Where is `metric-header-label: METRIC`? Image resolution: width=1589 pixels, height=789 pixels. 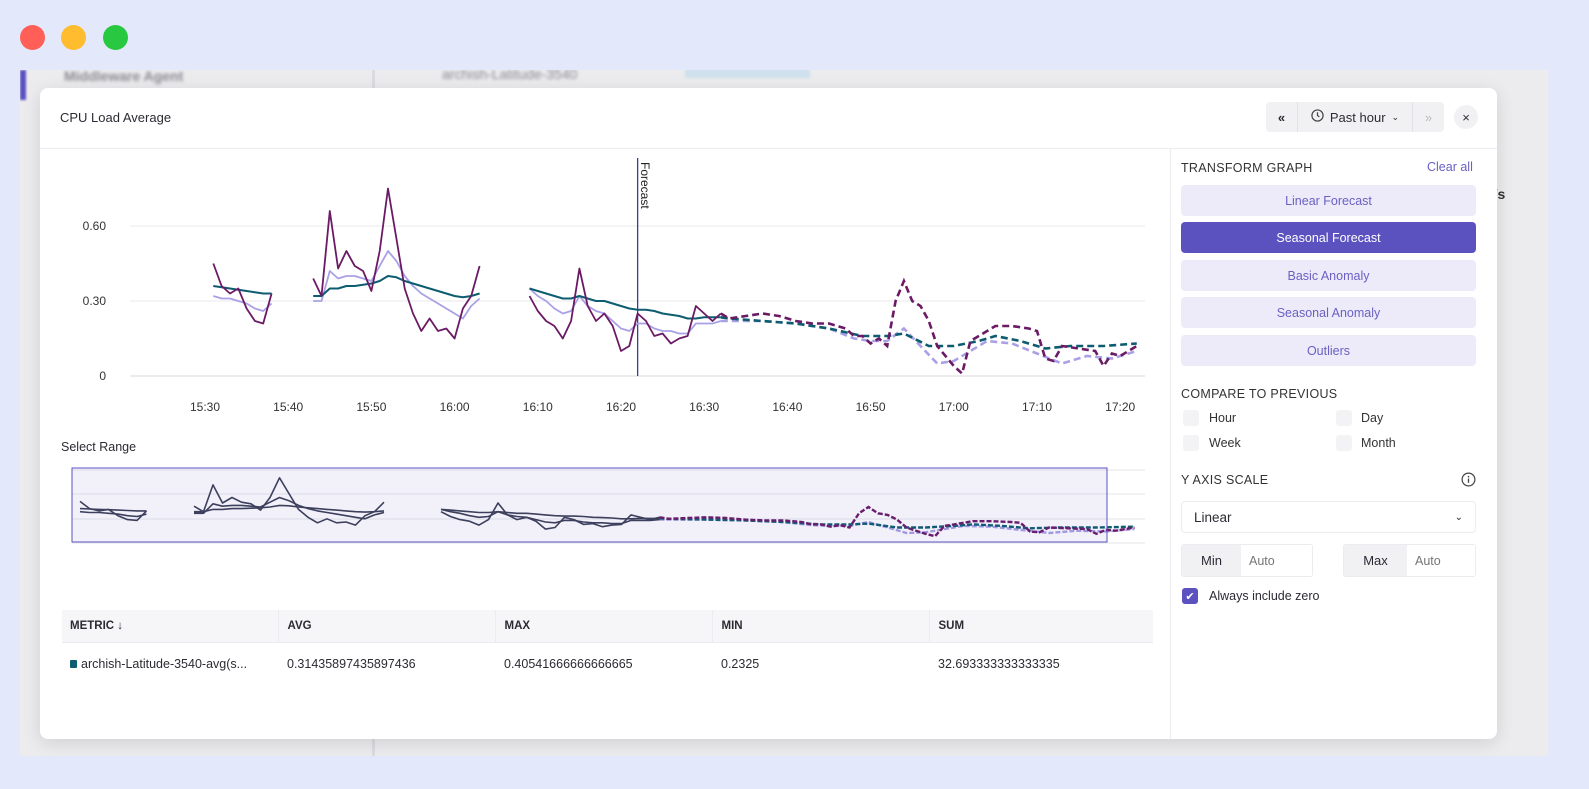 metric-header-label: METRIC is located at coordinates (92, 625).